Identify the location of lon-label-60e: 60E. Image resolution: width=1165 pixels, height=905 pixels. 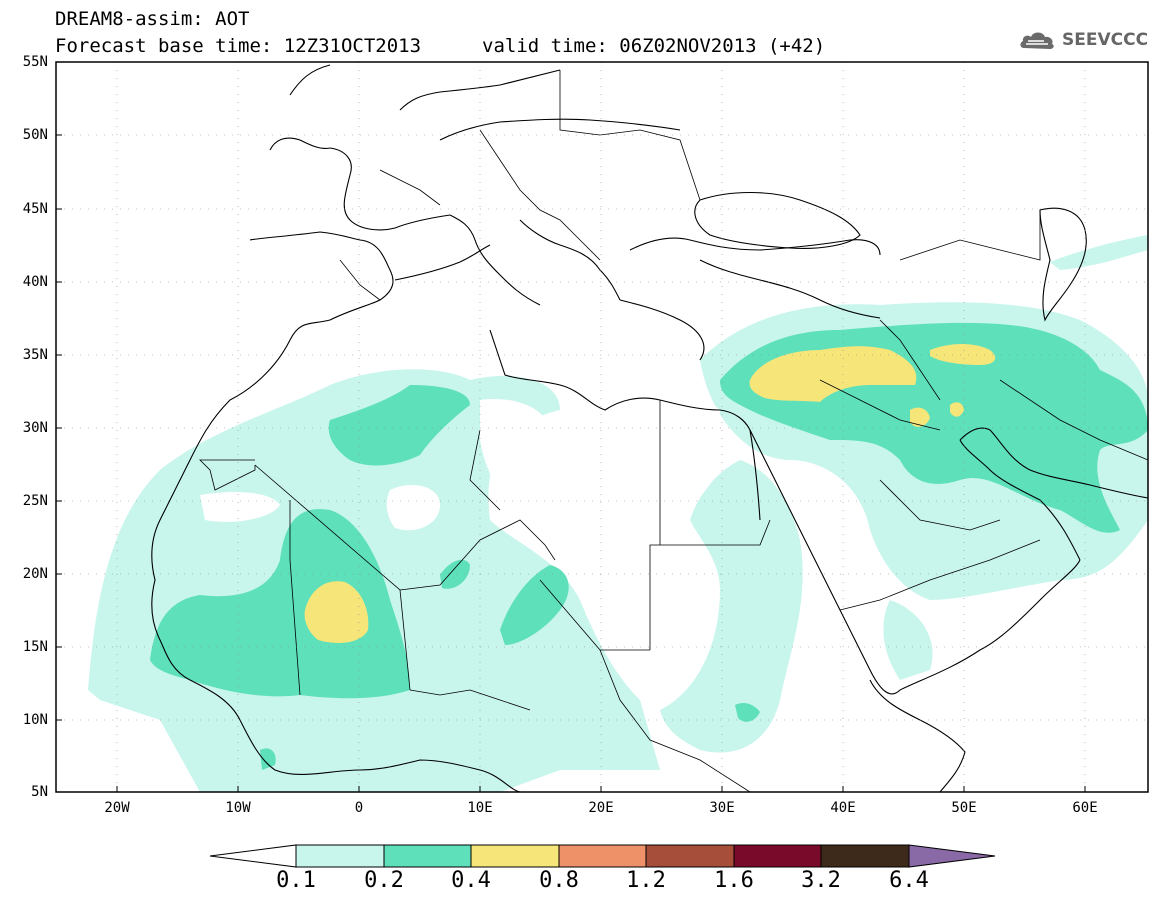
(1085, 808).